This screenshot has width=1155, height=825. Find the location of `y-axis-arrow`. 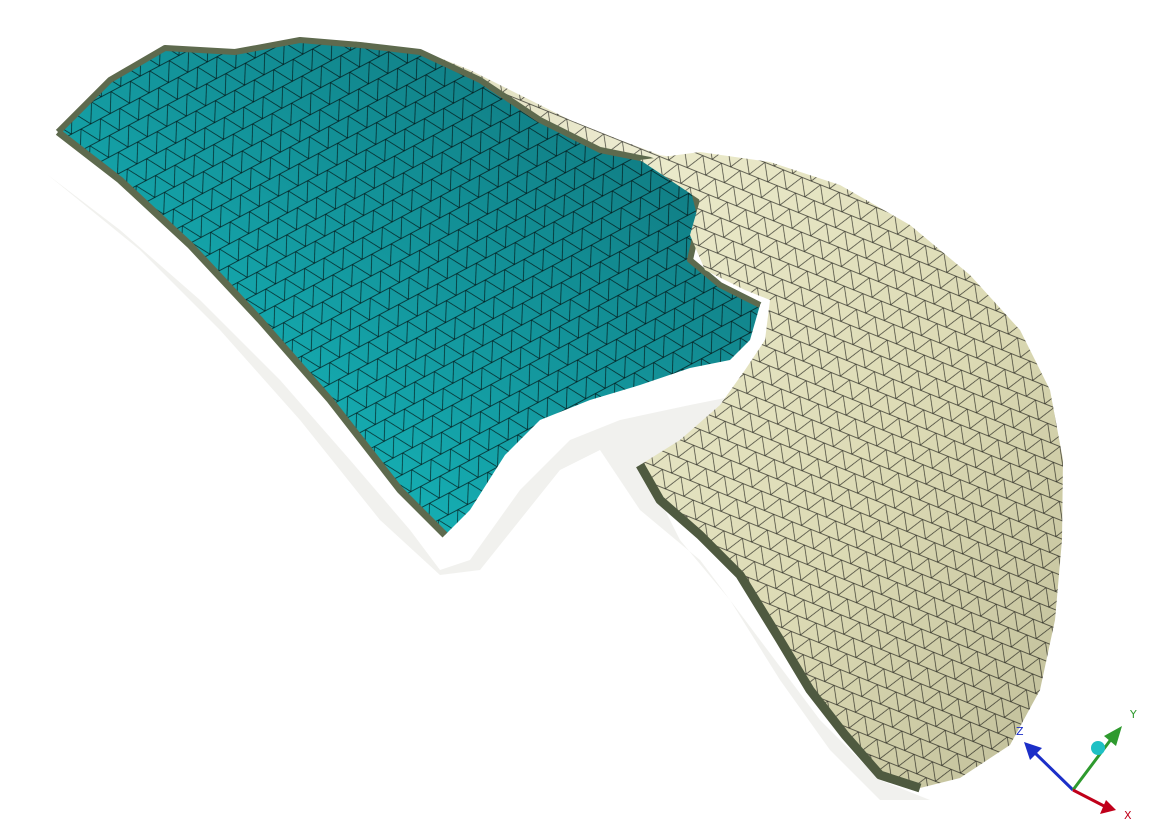

y-axis-arrow is located at coordinates (1113, 736).